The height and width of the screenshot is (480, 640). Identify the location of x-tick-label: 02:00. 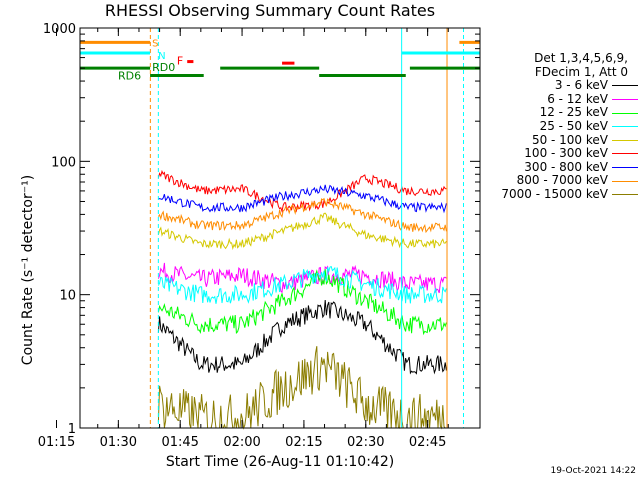
(241, 442).